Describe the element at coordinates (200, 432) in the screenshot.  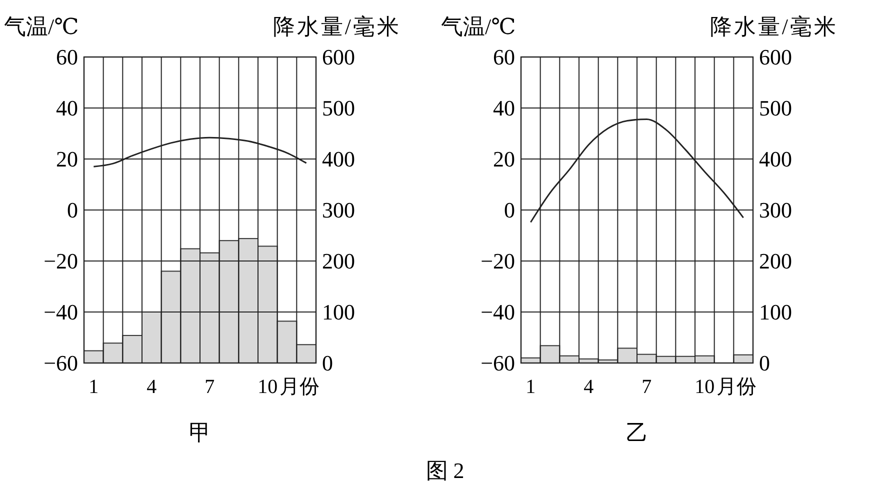
I see `text: 甲` at that location.